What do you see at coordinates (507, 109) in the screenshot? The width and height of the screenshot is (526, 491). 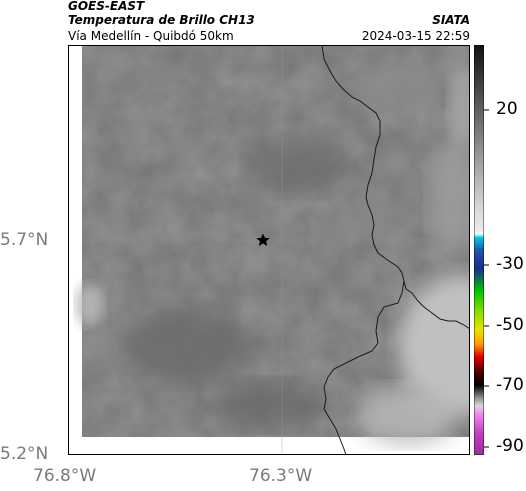 I see `colorbar-label: 20` at bounding box center [507, 109].